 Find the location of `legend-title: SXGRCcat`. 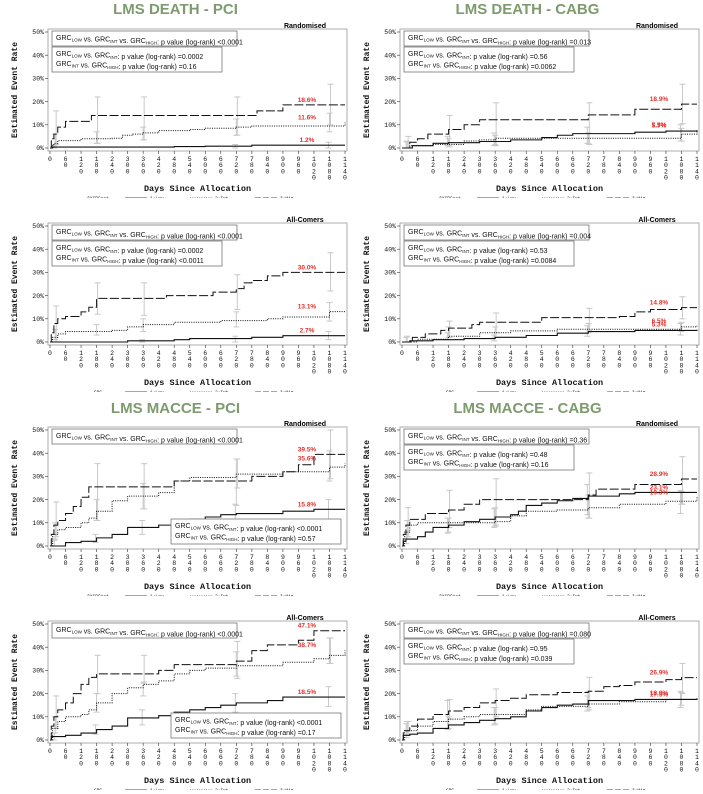

legend-title: SXGRCcat is located at coordinates (450, 595).